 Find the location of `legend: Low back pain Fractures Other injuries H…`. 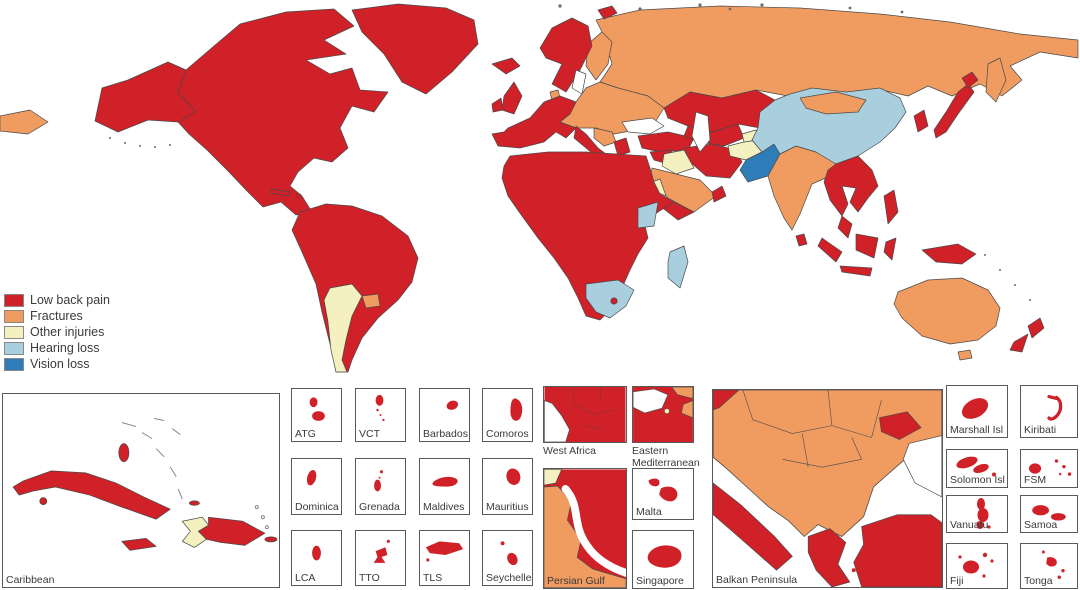

legend: Low back pain Fractures Other injuries H… is located at coordinates (57, 332).